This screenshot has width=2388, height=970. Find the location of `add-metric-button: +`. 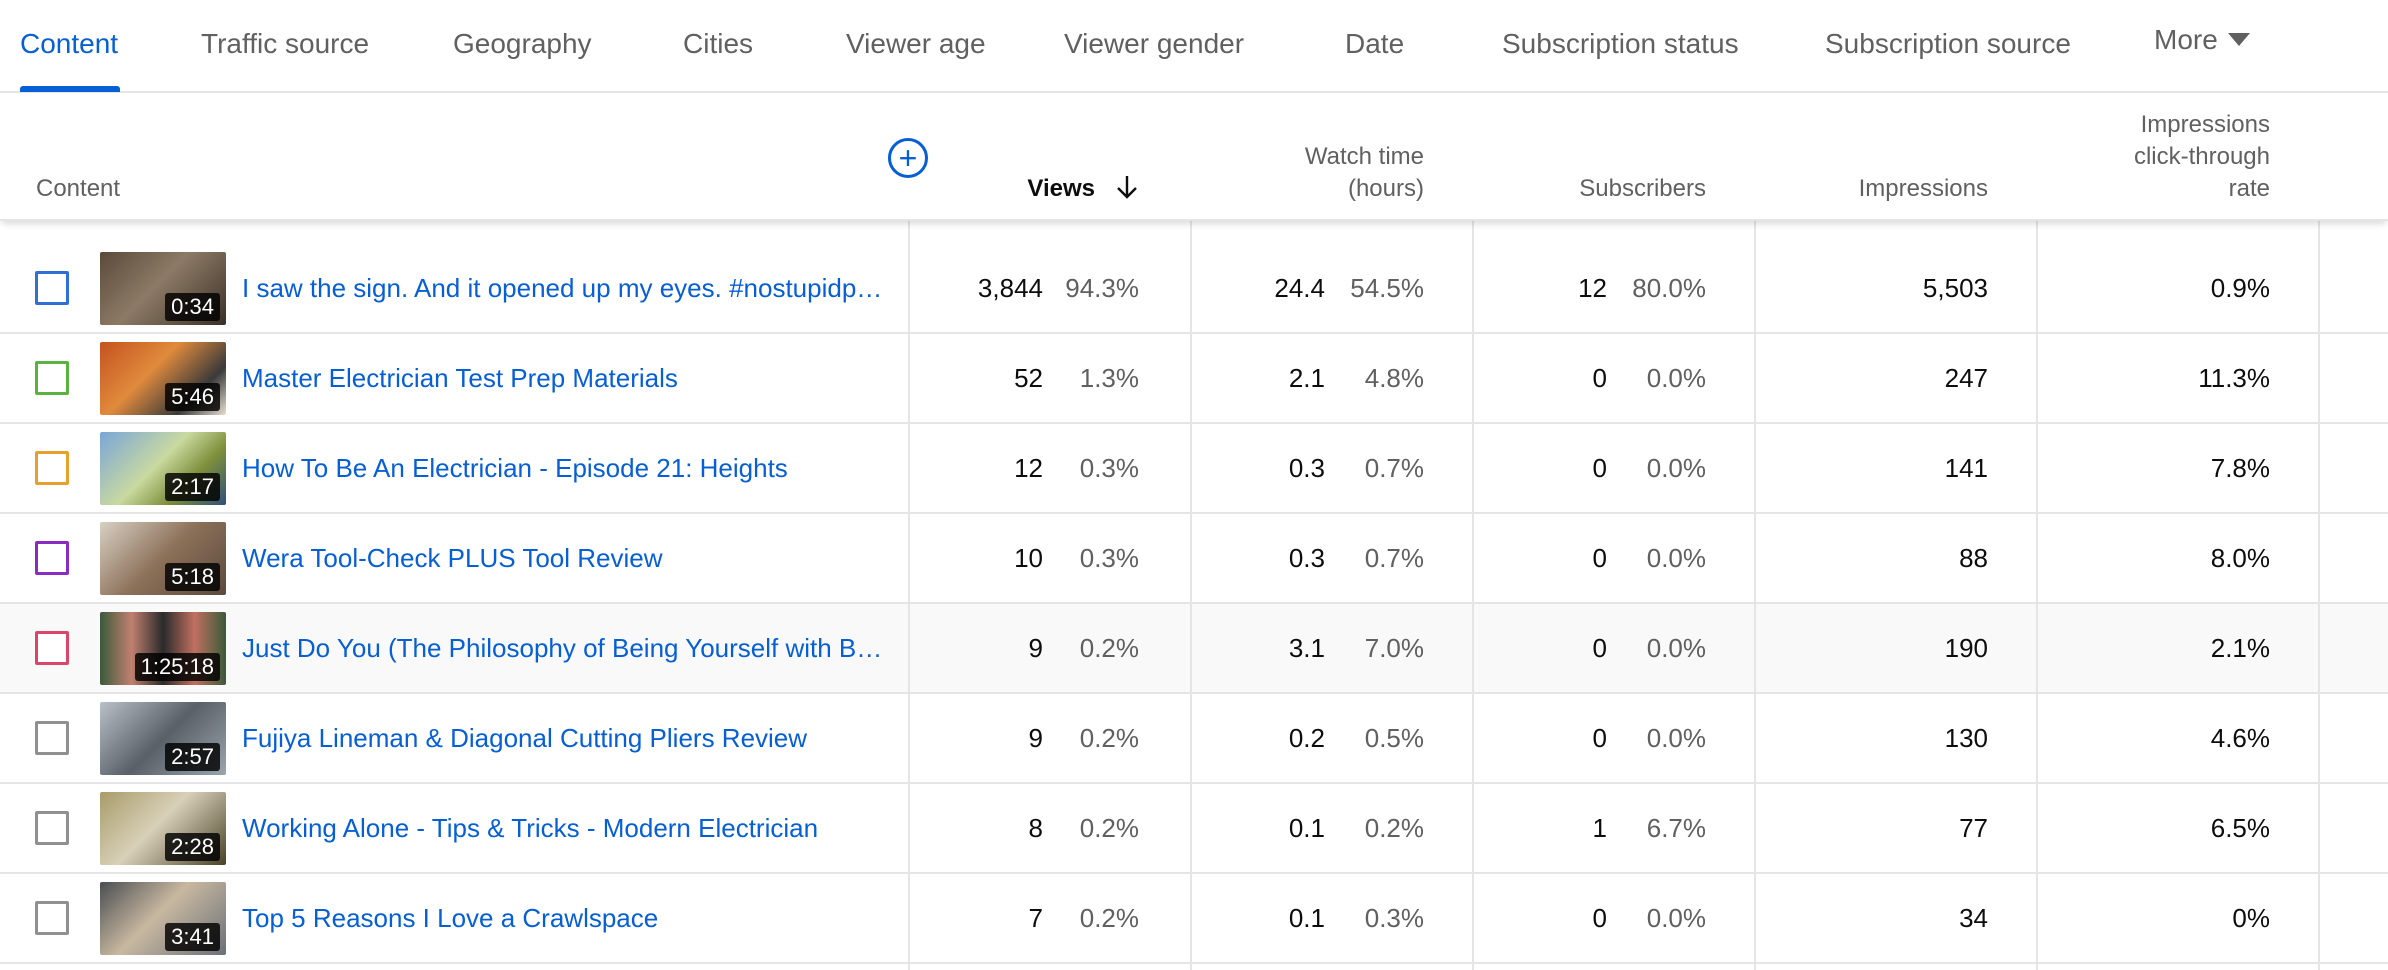

add-metric-button: + is located at coordinates (908, 158).